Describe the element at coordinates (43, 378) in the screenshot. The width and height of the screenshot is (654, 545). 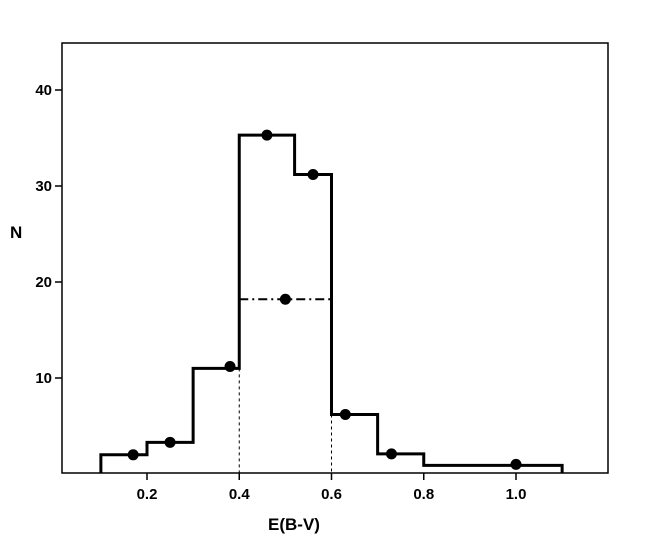
I see `y-tick-label: 10` at that location.